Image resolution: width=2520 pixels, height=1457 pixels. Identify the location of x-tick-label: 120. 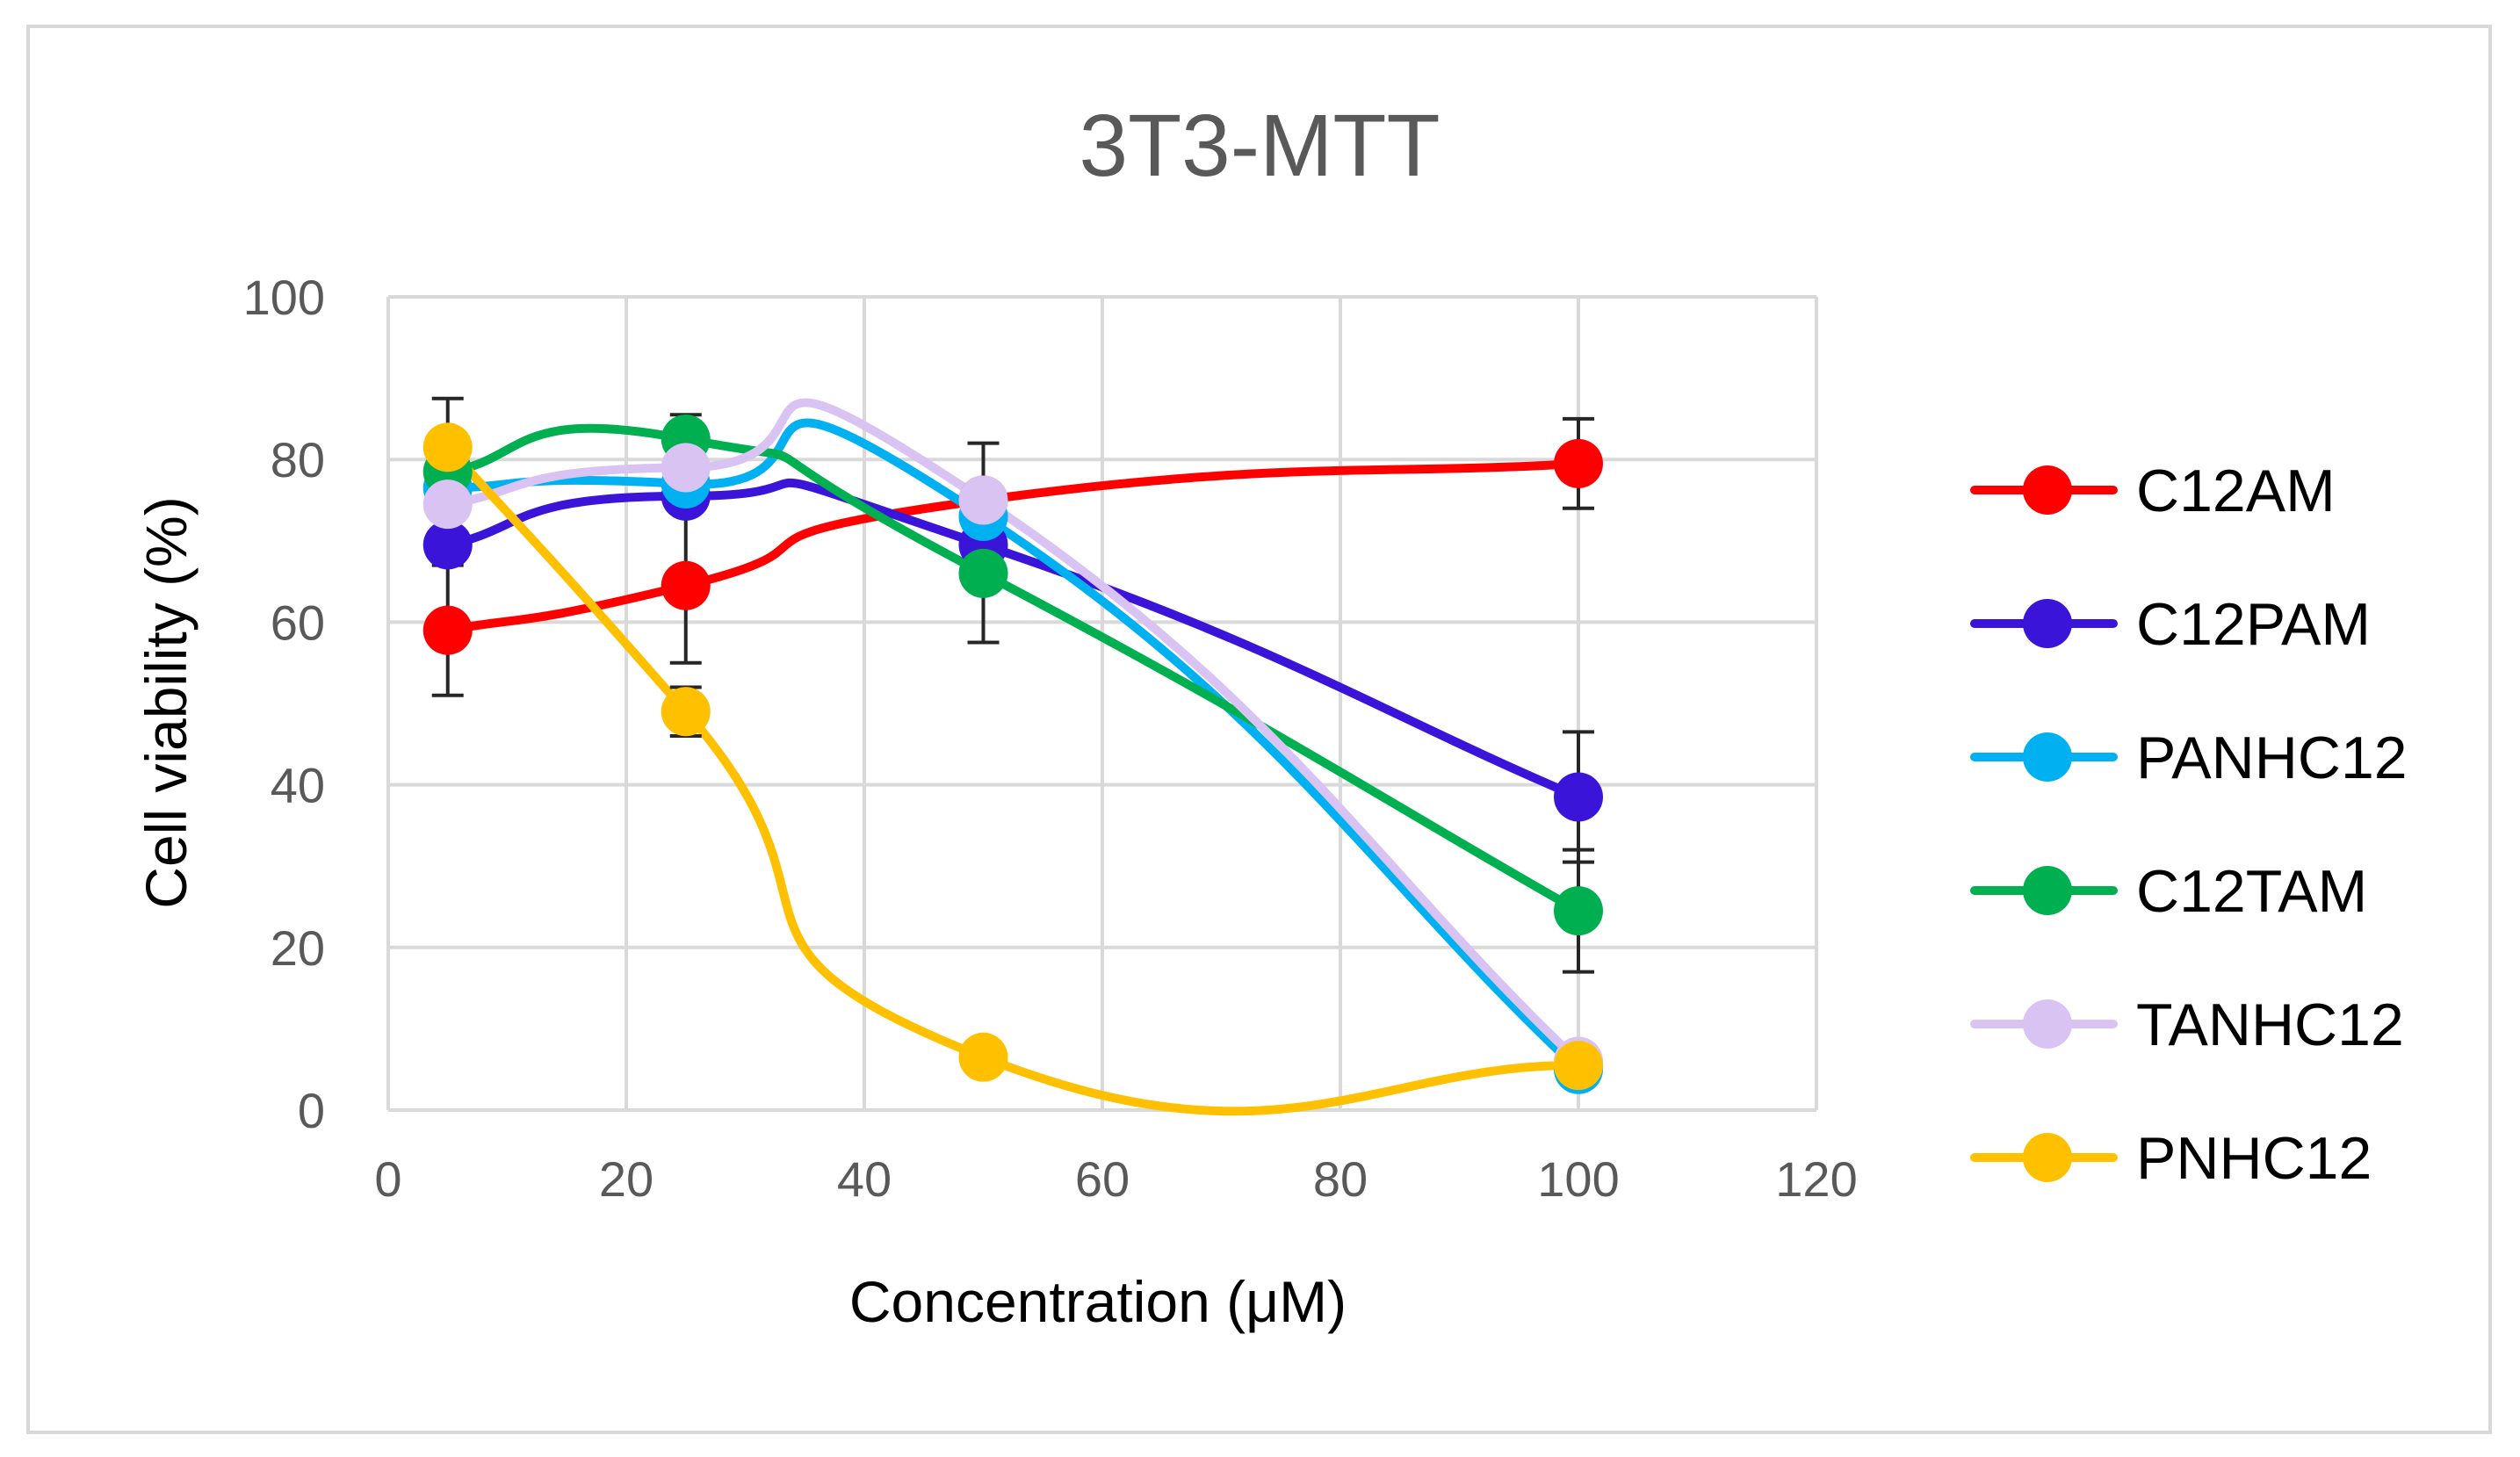
(1816, 1179).